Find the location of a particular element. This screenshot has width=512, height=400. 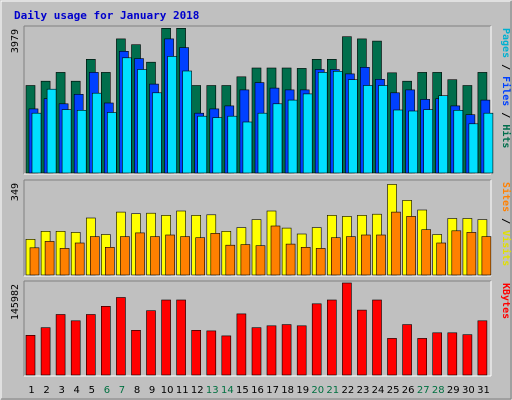

right-label-part: KBytes is located at coordinates (505, 301).